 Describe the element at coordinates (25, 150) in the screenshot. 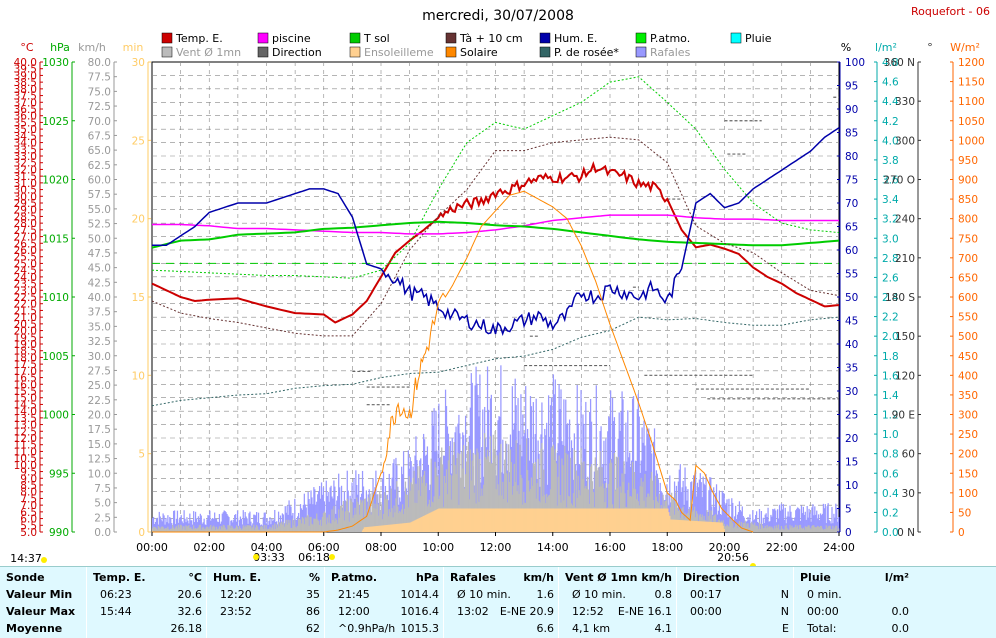

I see `tick-label: 33.5` at that location.